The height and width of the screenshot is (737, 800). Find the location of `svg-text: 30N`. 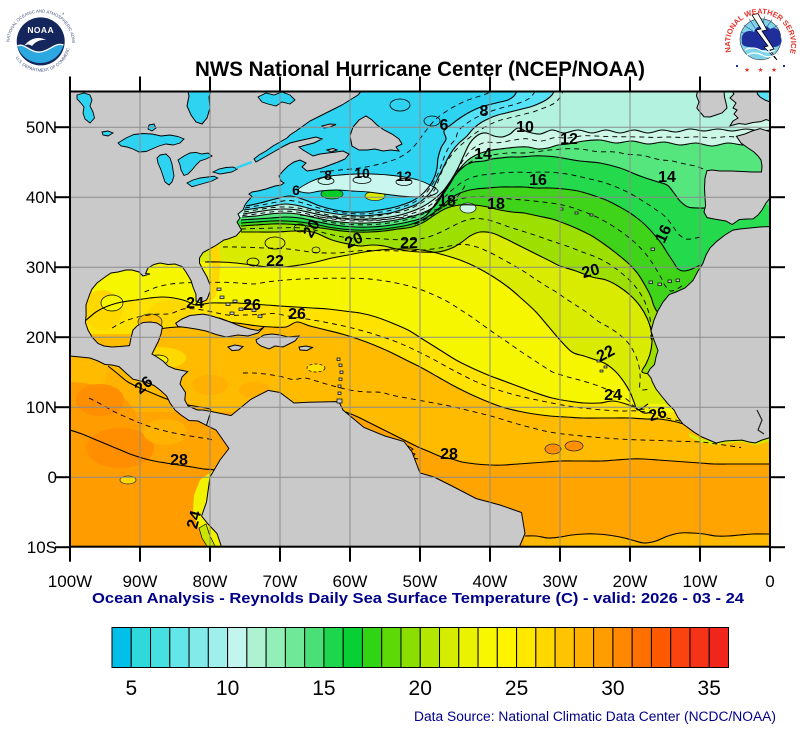

svg-text: 30N is located at coordinates (41, 267).